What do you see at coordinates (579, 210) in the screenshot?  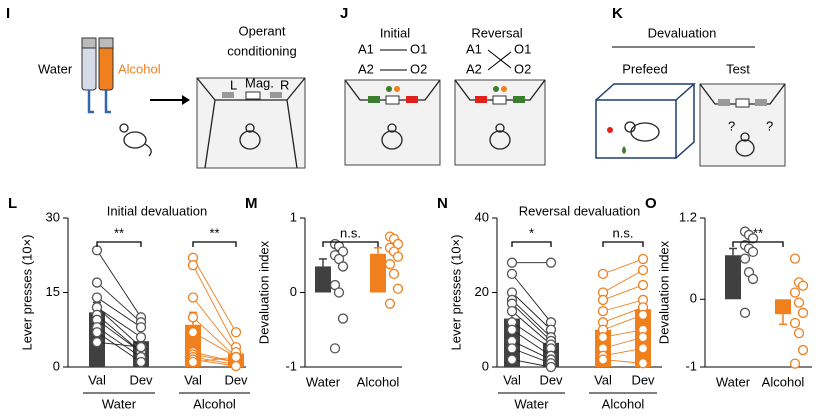 I see `chart-title: Reversal devaluation` at bounding box center [579, 210].